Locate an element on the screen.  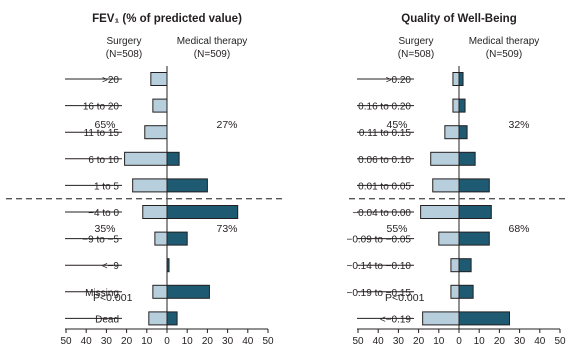
category-label: −9 to −5 is located at coordinates (100, 240).